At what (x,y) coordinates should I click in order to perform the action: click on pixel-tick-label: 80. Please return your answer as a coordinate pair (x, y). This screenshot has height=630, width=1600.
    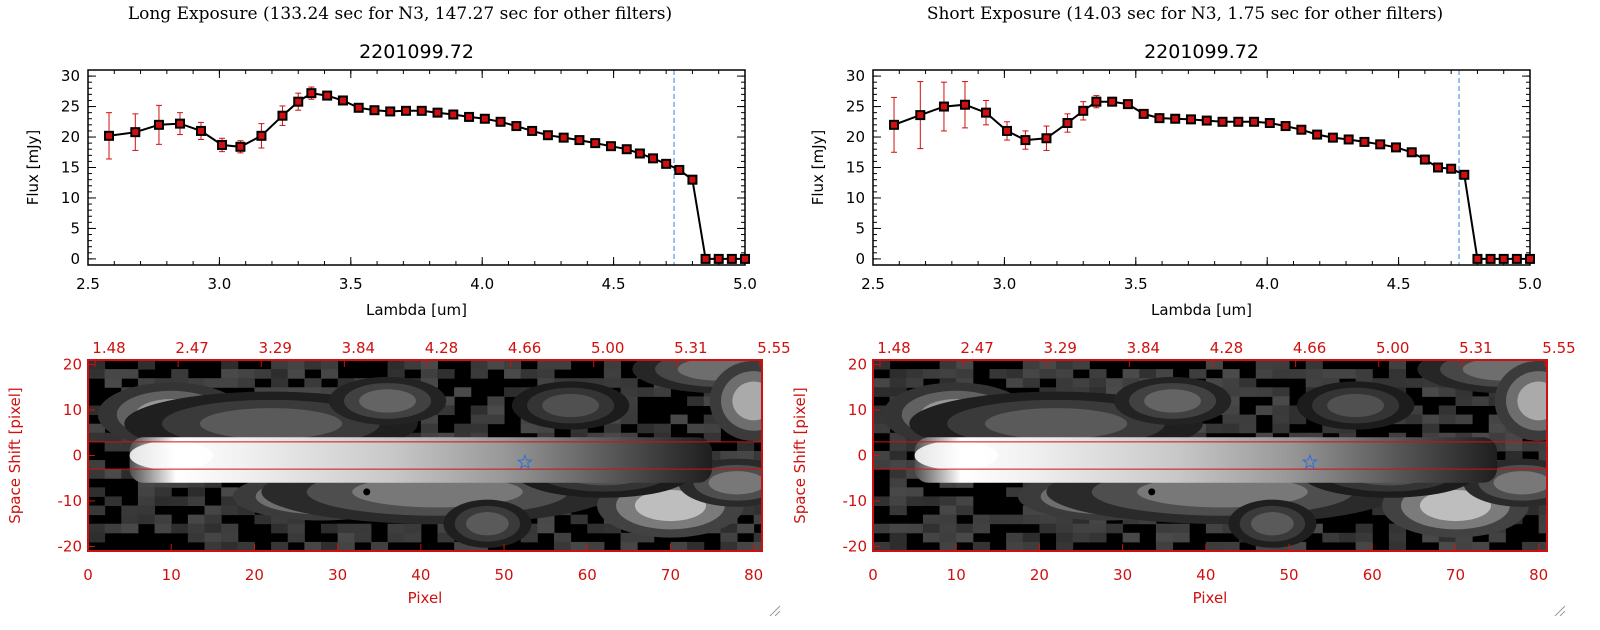
    Looking at the image, I should click on (1538, 575).